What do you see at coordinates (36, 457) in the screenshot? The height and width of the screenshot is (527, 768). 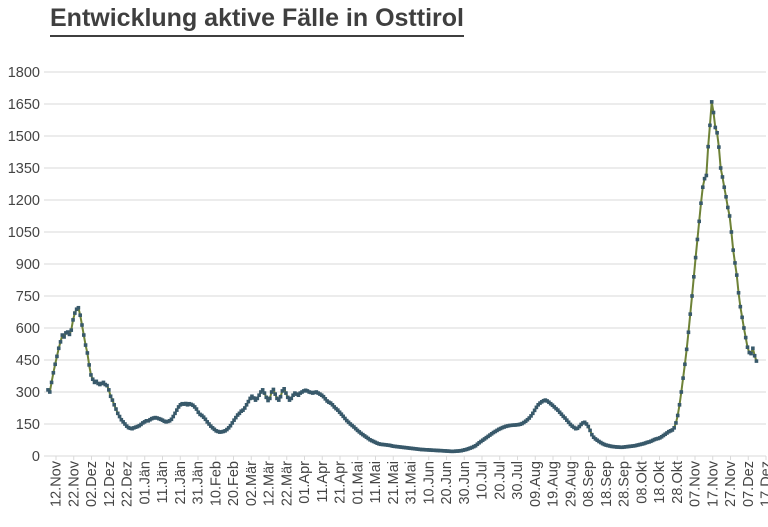 I see `y-axis-label: 0` at bounding box center [36, 457].